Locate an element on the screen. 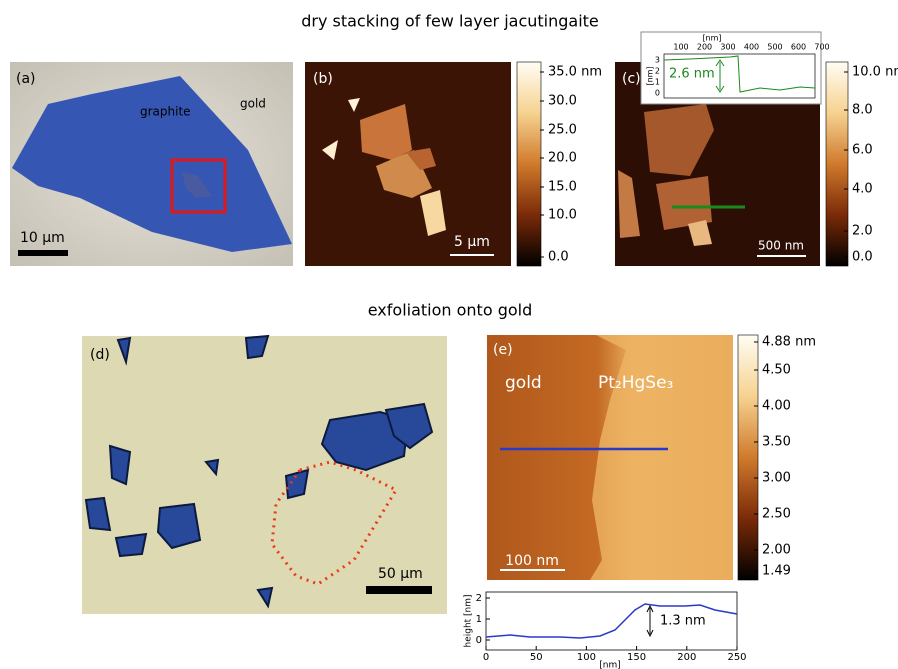 This screenshot has width=898, height=669. colorbar-label: 35.0 nm is located at coordinates (575, 72).